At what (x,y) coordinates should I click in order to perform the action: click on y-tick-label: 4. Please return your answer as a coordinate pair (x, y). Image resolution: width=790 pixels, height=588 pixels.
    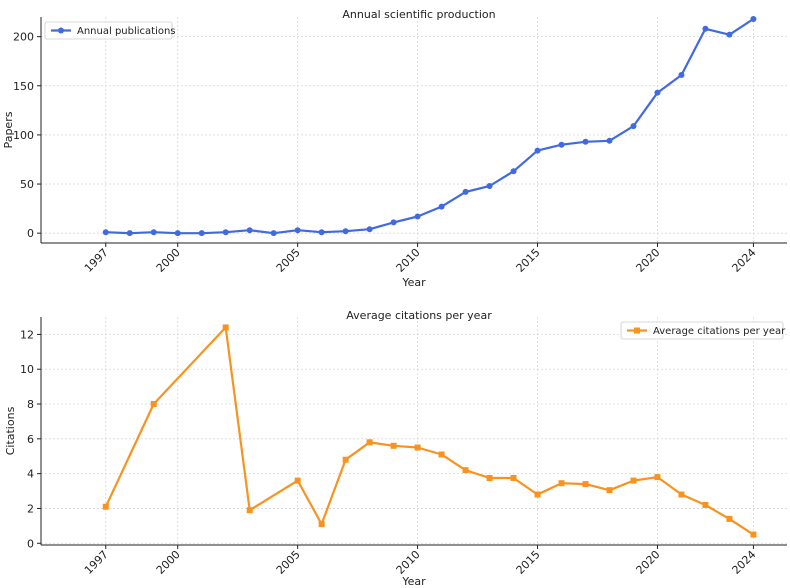
    Looking at the image, I should click on (30, 474).